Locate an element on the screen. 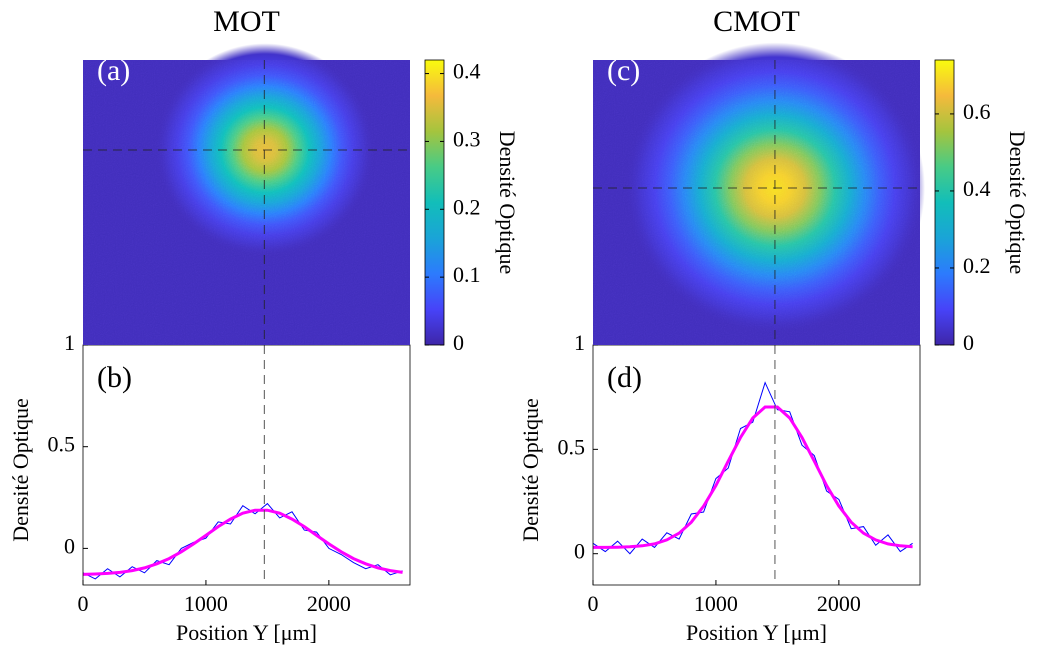 The height and width of the screenshot is (652, 1037). colorbar-tick-label: 0.1 is located at coordinates (467, 274).